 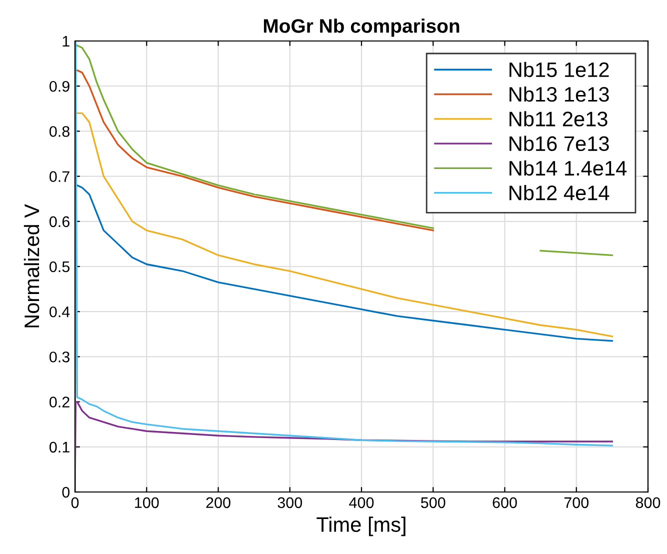 What do you see at coordinates (648, 502) in the screenshot?
I see `x-tick-label: 800` at bounding box center [648, 502].